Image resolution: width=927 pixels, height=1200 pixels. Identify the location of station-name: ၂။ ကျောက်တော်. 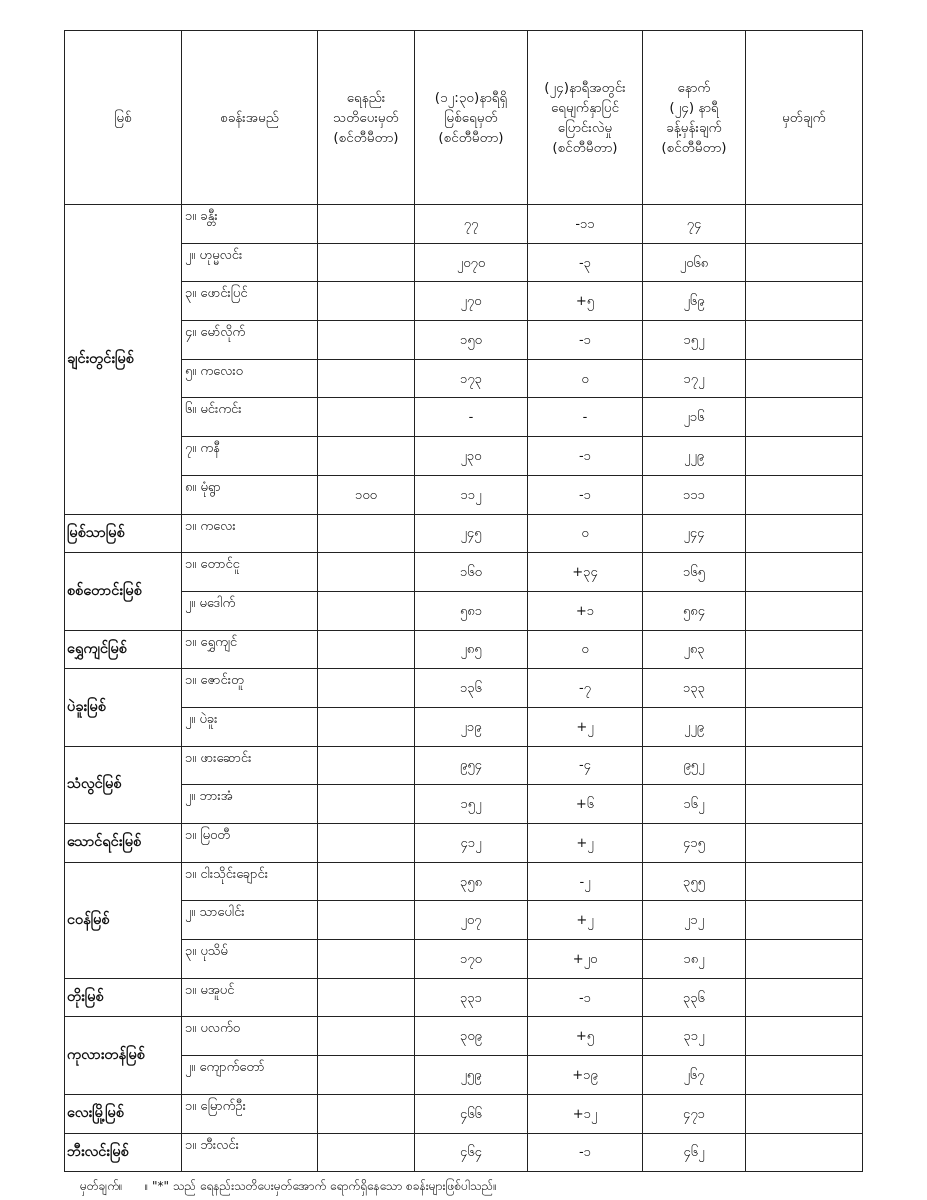
(249, 1075).